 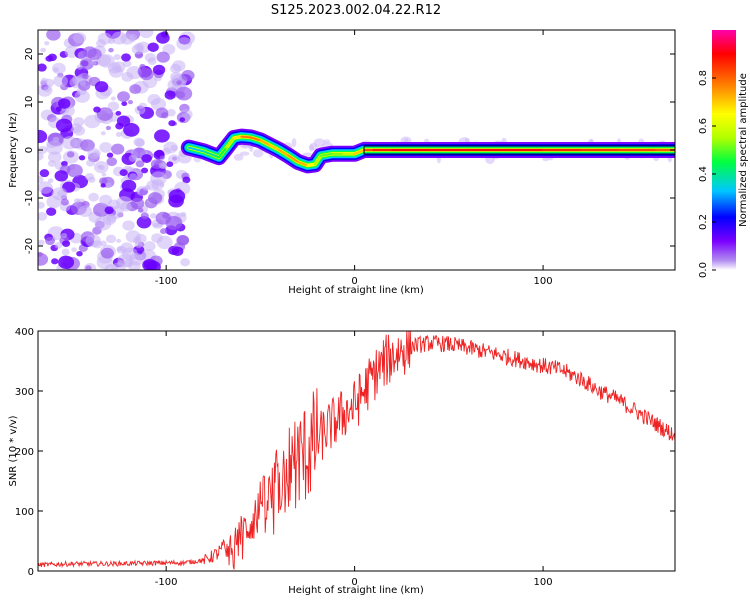 What do you see at coordinates (356, 290) in the screenshot?
I see `spectrogram-xlabel: Height of straight line (km)` at bounding box center [356, 290].